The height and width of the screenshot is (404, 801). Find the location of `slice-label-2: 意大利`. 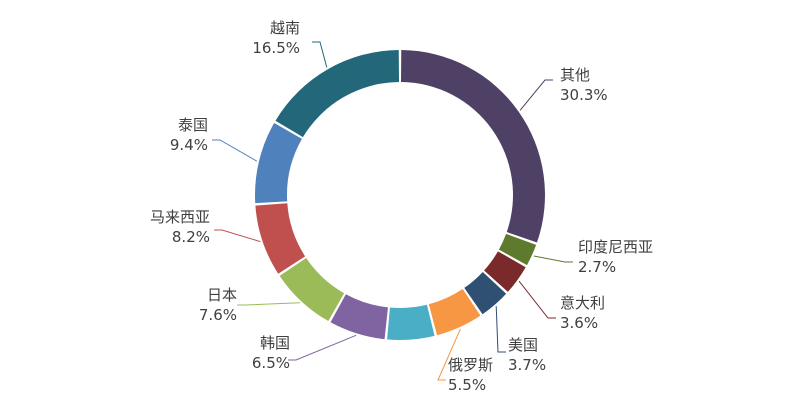

slice-label-2: 意大利 is located at coordinates (582, 303).